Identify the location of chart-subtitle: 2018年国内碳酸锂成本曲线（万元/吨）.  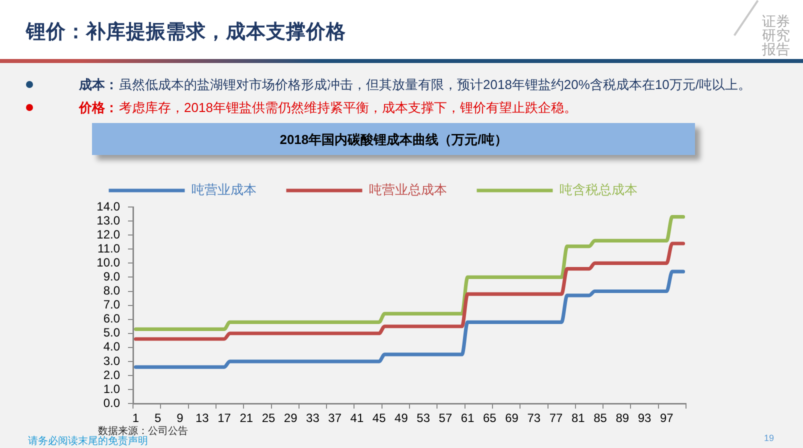
(394, 139).